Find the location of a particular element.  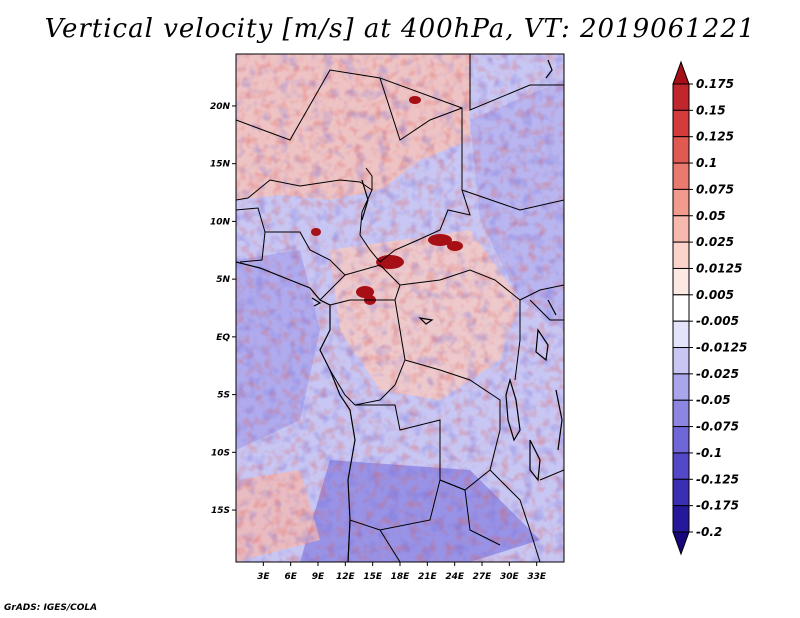

lat-axis: 20N 15N 10N 5N EQ 5S 10S 15S is located at coordinates (223, 309).